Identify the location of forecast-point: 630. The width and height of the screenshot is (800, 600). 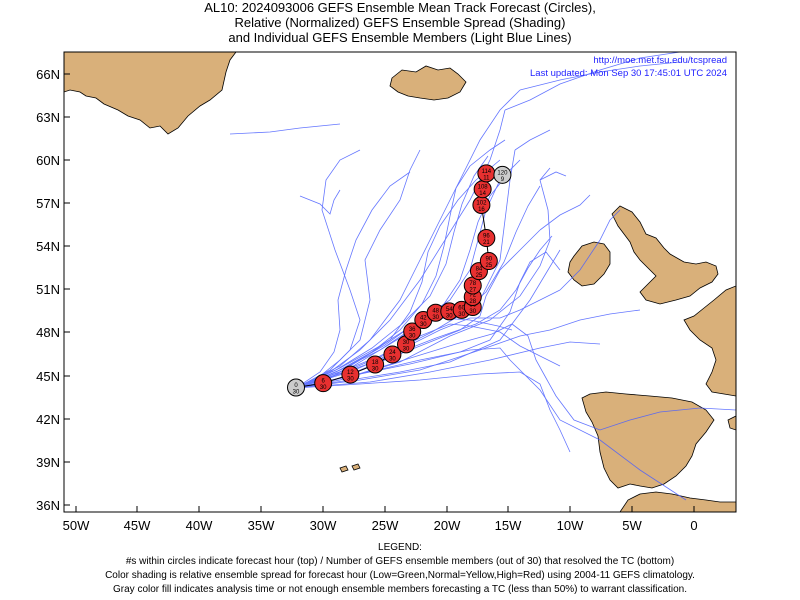
(323, 383).